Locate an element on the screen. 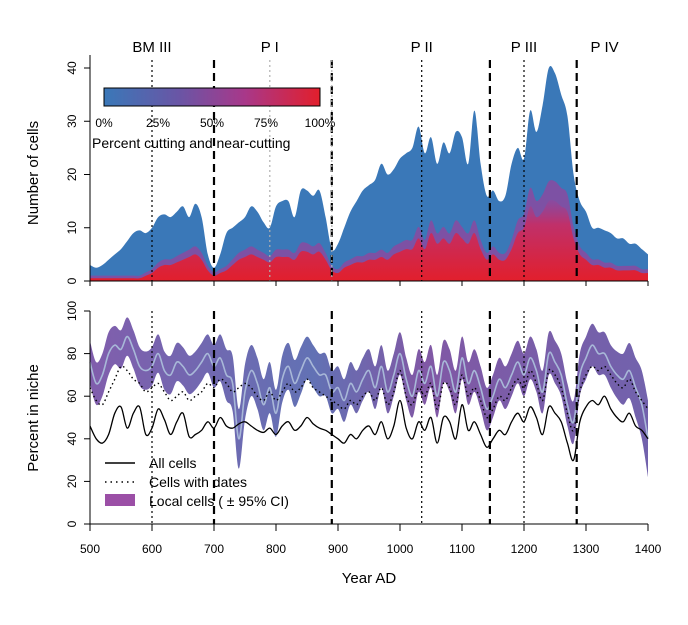 Image resolution: width=688 pixels, height=625 pixels. bottom-y-tick-label: 80 is located at coordinates (72, 354).